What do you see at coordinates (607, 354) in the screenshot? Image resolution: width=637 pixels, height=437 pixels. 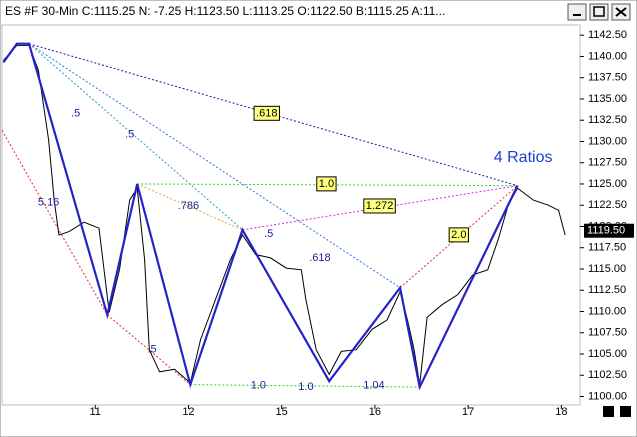 I see `y-tick-label: 1105.00` at bounding box center [607, 354].